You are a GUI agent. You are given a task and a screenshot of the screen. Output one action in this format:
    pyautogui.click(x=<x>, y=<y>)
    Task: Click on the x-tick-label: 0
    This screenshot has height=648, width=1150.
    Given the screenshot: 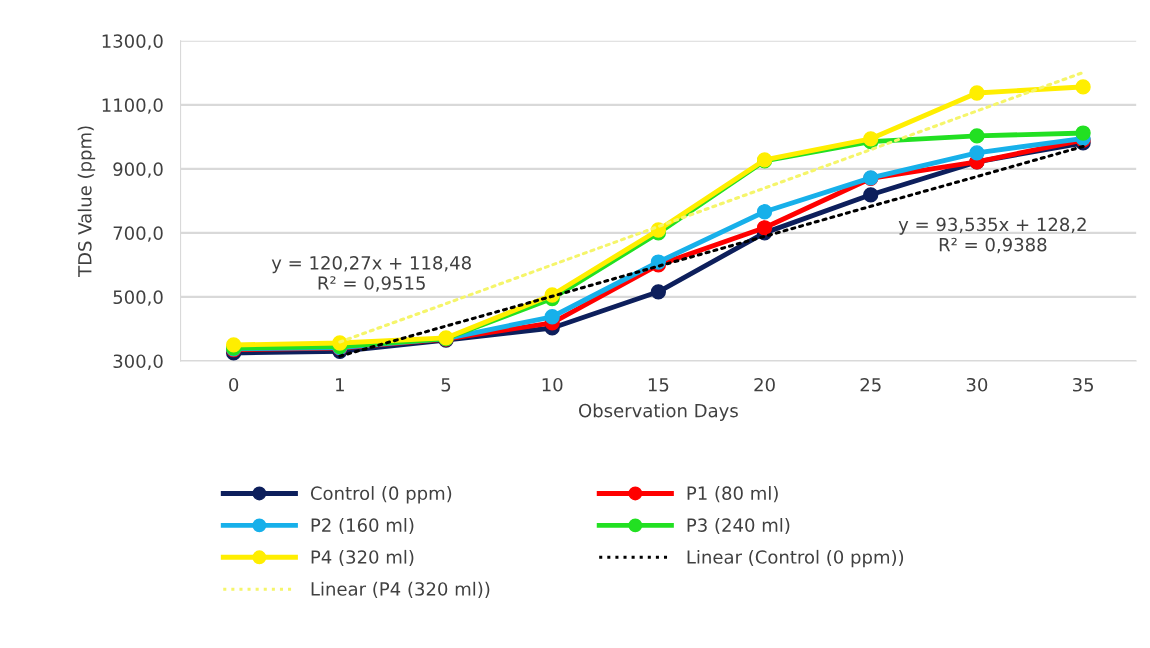 What is the action you would take?
    pyautogui.click(x=234, y=384)
    